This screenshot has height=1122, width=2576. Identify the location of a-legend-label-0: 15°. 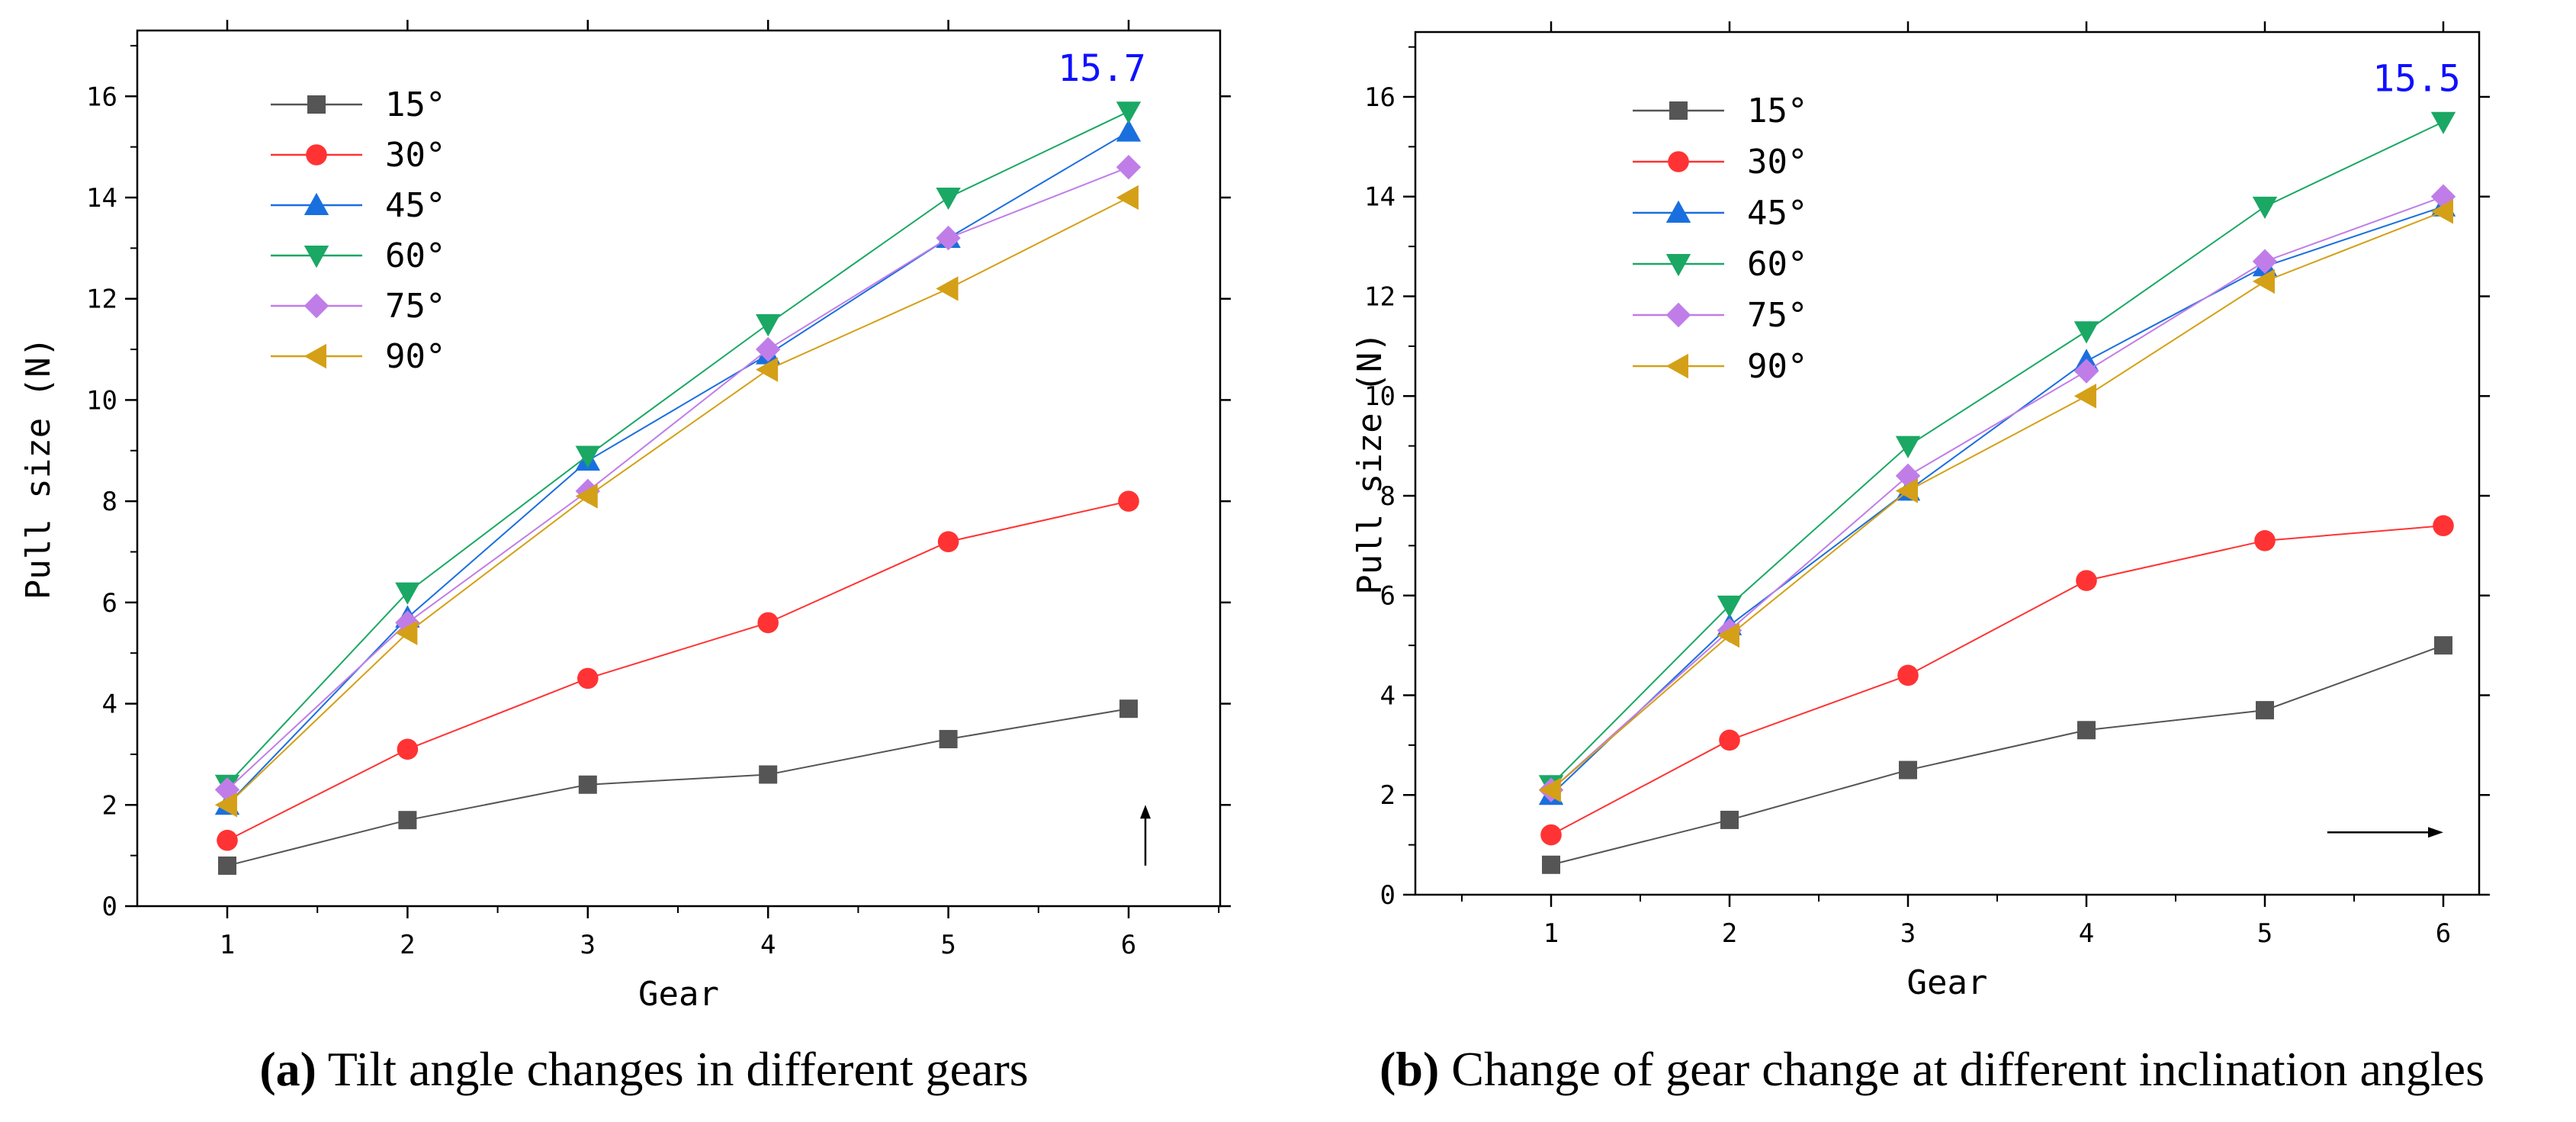
(415, 104).